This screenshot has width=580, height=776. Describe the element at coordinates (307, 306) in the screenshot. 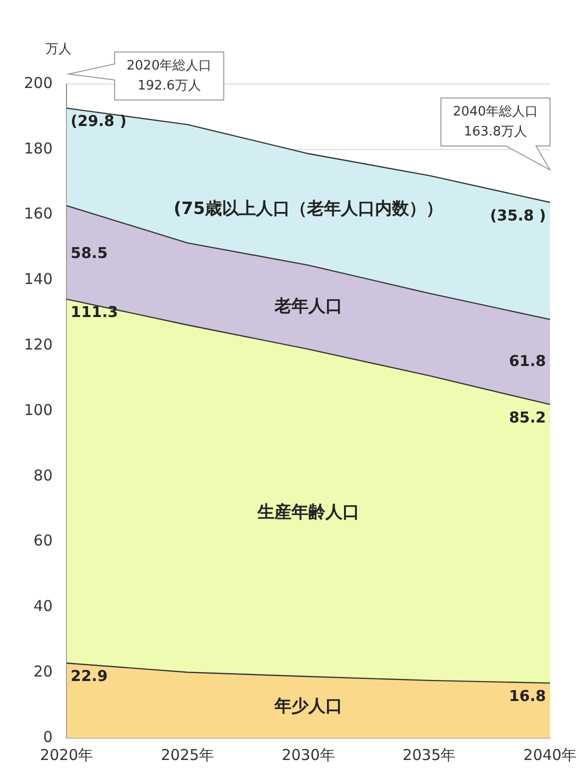

I see `series-label: 老年人口` at that location.